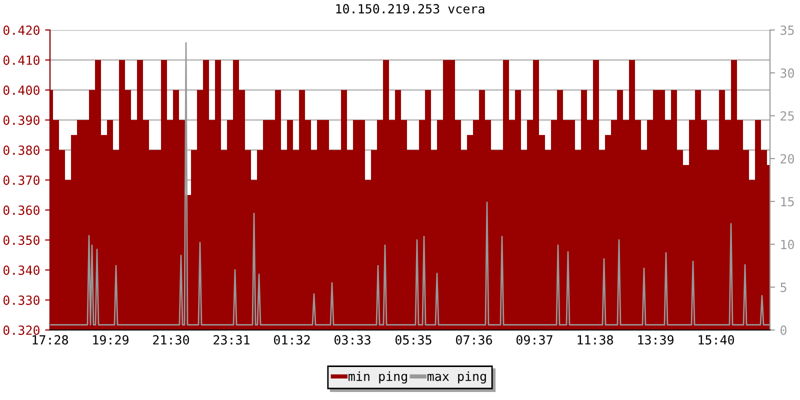 This screenshot has width=800, height=400. What do you see at coordinates (21, 60) in the screenshot?
I see `y-tick-label: 0.410` at bounding box center [21, 60].